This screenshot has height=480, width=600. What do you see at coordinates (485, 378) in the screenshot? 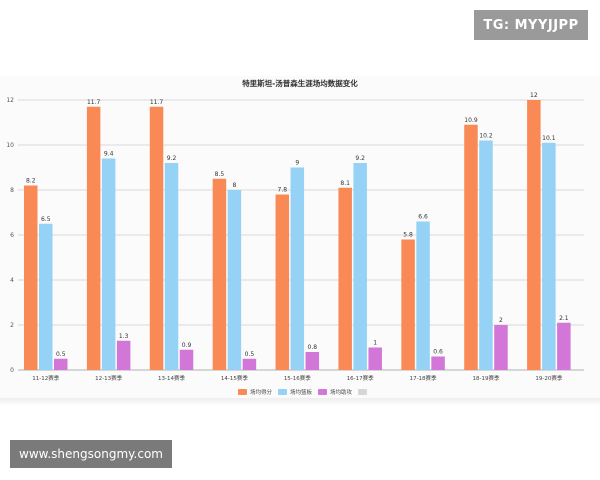
I see `x-tick-label: 18-19赛季` at bounding box center [485, 378].